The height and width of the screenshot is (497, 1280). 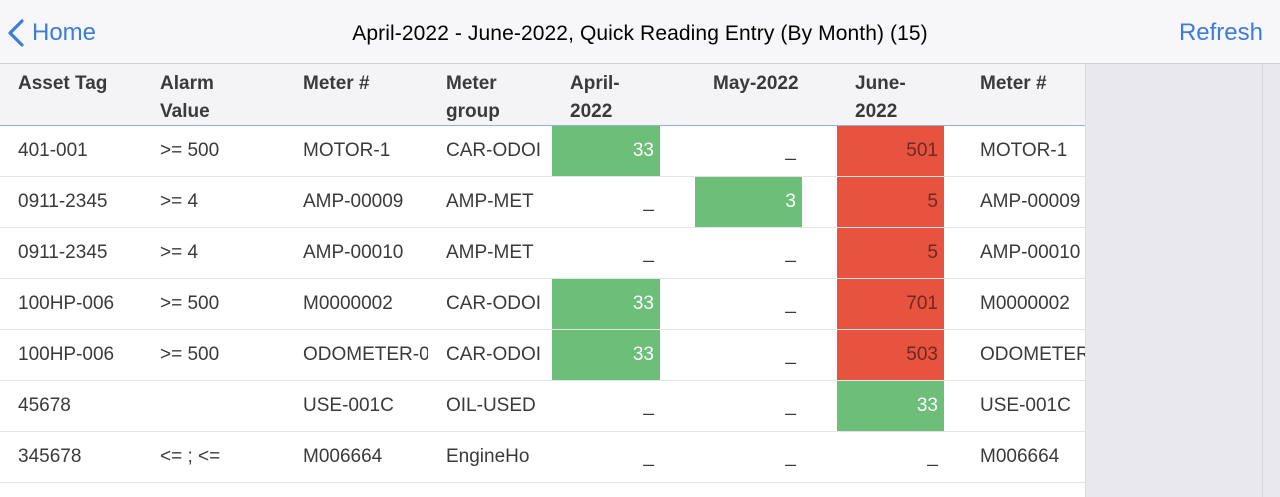 What do you see at coordinates (1023, 95) in the screenshot?
I see `column-meter-number-2-header: Meter #` at bounding box center [1023, 95].